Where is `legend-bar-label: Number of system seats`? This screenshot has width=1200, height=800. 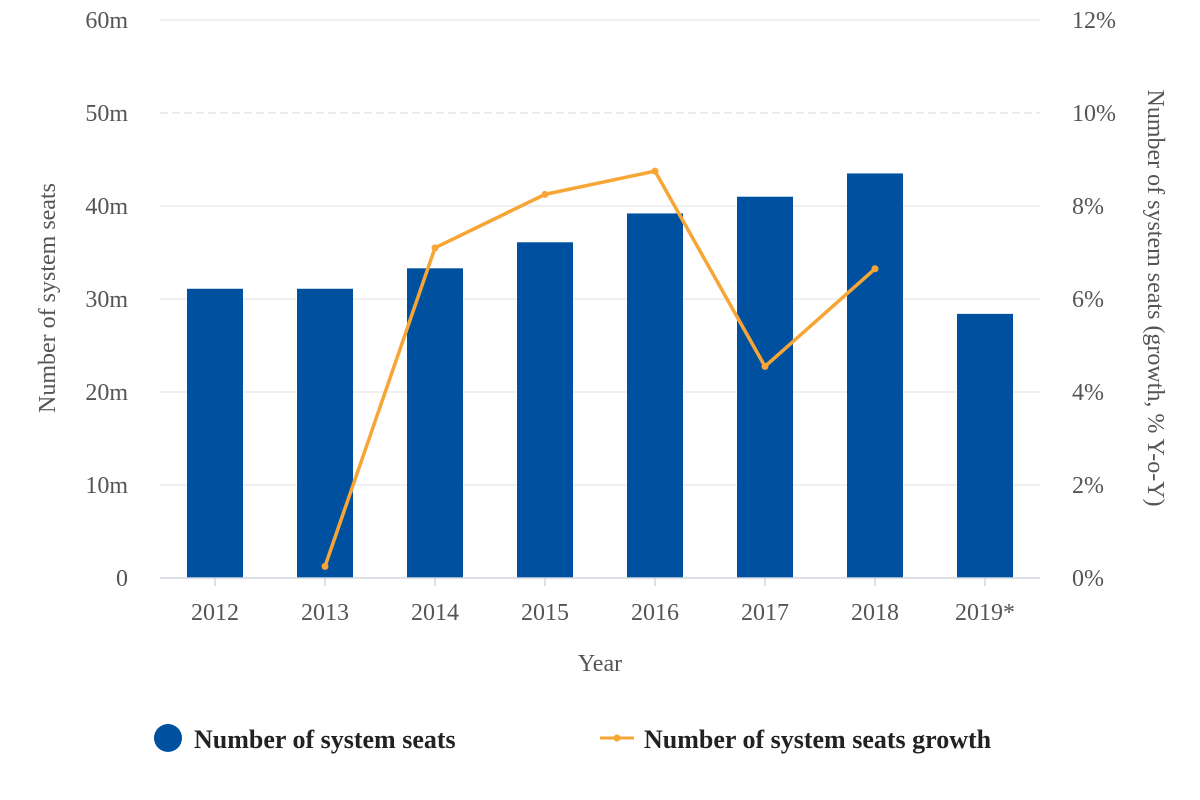 legend-bar-label: Number of system seats is located at coordinates (325, 739).